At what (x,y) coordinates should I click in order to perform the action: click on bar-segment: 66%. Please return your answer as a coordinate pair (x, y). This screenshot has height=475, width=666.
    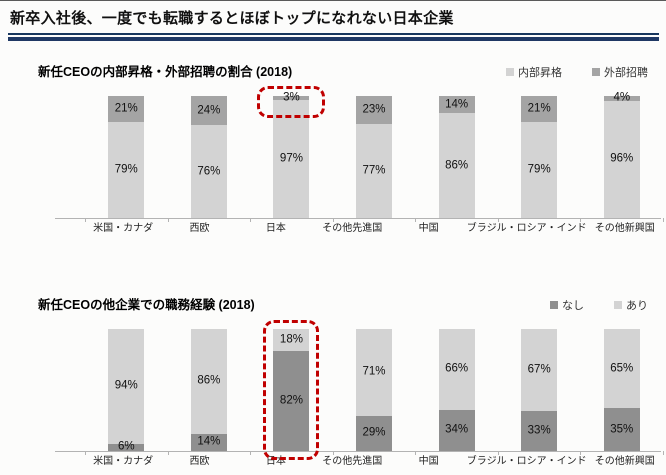
    Looking at the image, I should click on (456, 369).